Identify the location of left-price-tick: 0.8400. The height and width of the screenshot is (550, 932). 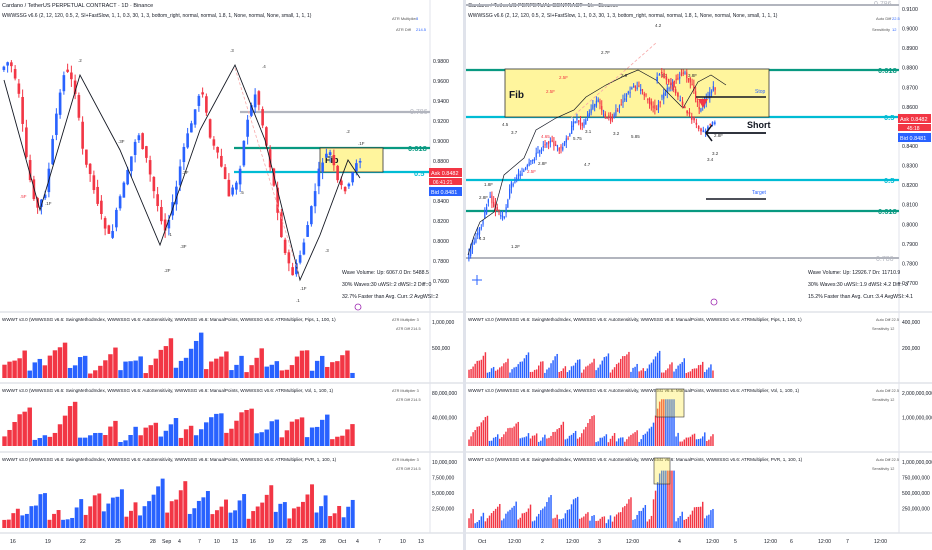
(441, 202).